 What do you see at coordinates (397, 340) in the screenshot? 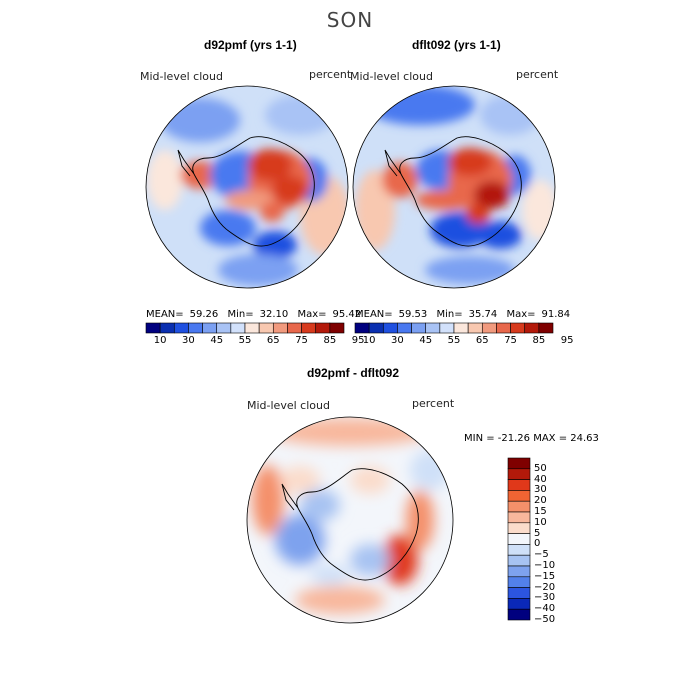
I see `panel2-colorbar-tick-label: 30` at bounding box center [397, 340].